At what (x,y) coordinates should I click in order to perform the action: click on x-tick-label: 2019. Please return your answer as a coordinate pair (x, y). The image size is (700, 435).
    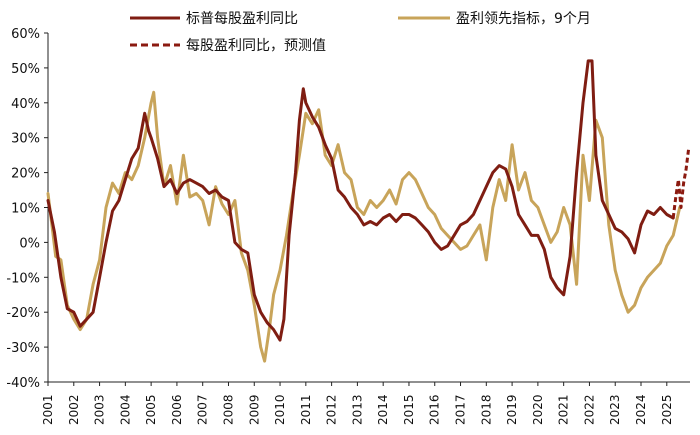
    Looking at the image, I should click on (512, 409).